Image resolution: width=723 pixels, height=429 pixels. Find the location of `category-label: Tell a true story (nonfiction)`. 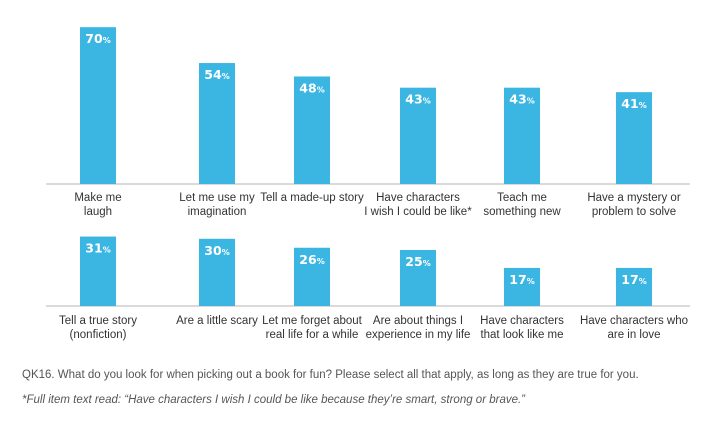

category-label: Tell a true story (nonfiction) is located at coordinates (98, 328).